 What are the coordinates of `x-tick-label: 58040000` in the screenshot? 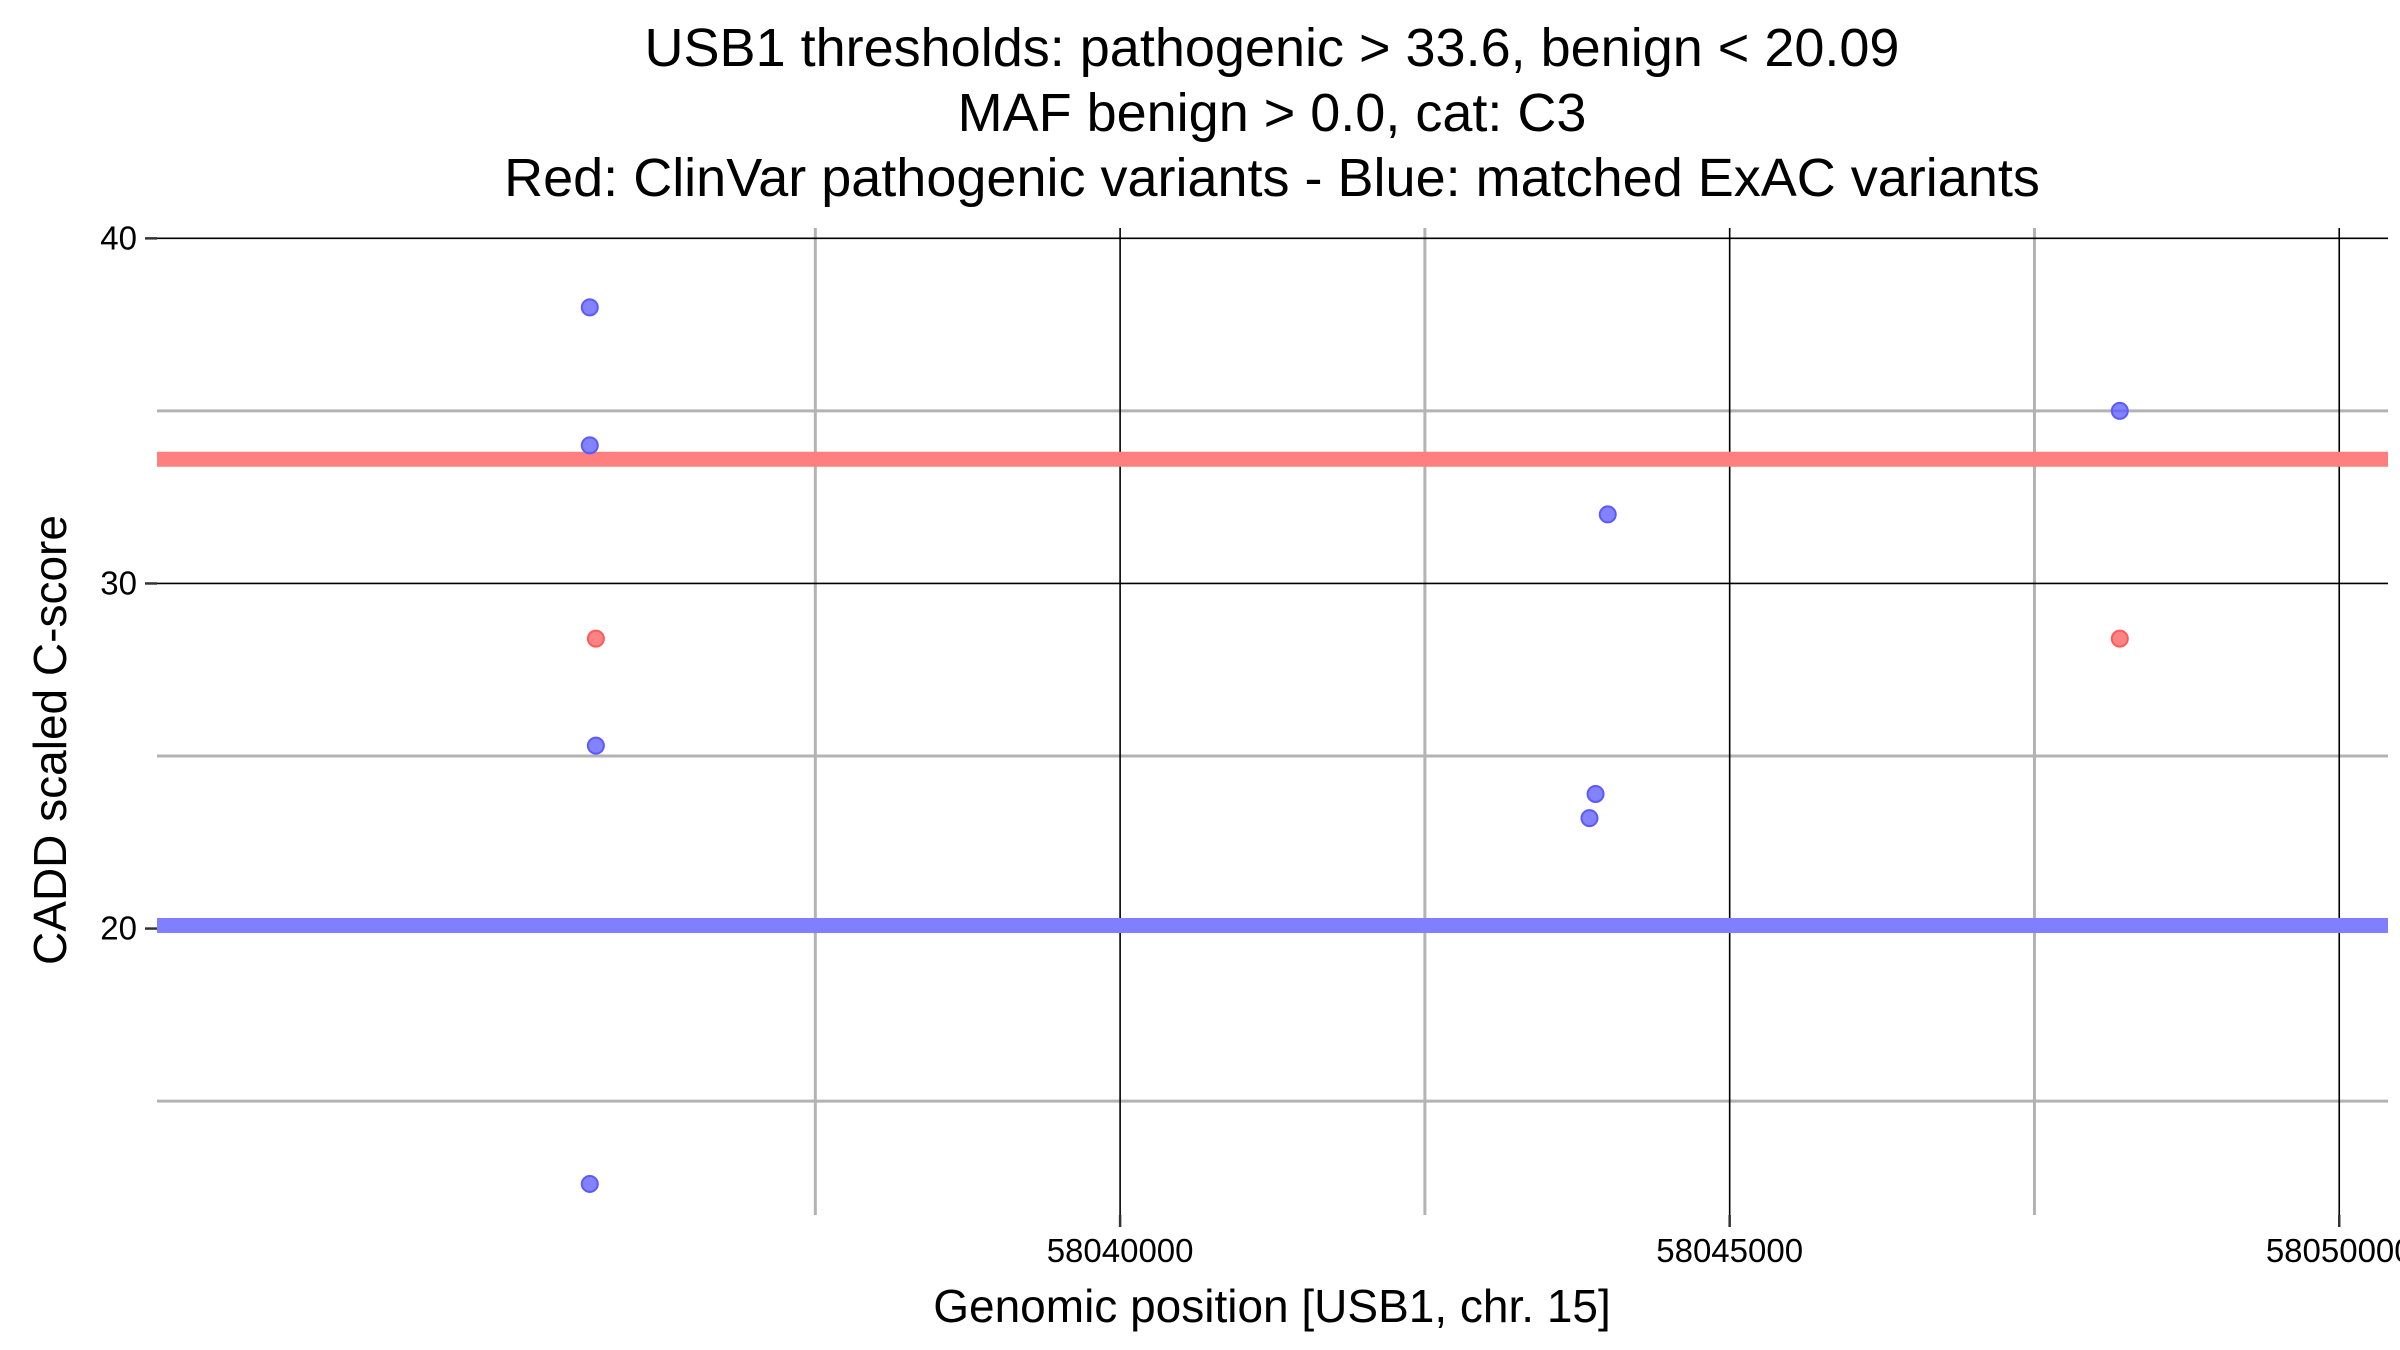 It's located at (1120, 1250).